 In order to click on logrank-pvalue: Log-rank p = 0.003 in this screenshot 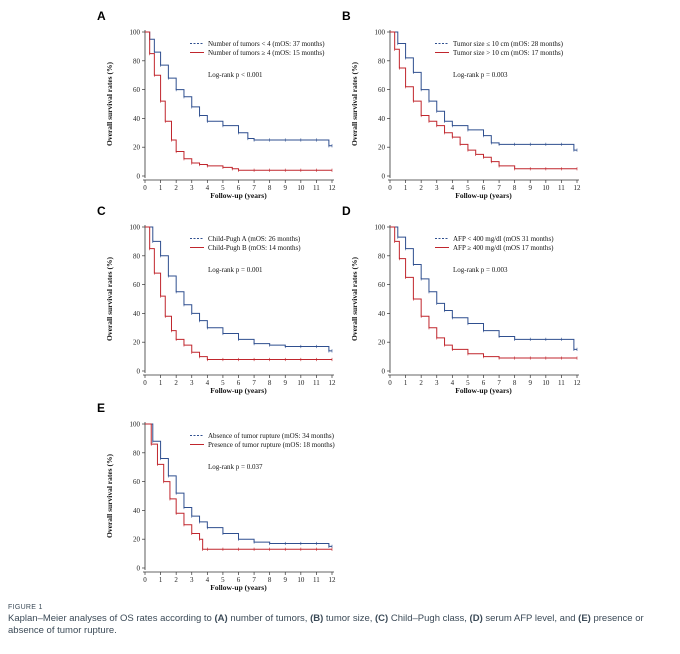, I will do `click(480, 270)`.